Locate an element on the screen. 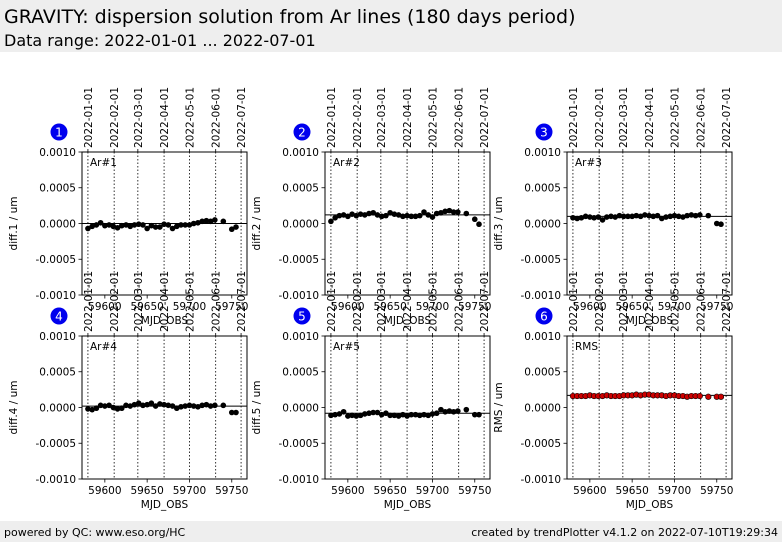 The width and height of the screenshot is (782, 542). date-tick-label: 2022-04-01 is located at coordinates (165, 301).